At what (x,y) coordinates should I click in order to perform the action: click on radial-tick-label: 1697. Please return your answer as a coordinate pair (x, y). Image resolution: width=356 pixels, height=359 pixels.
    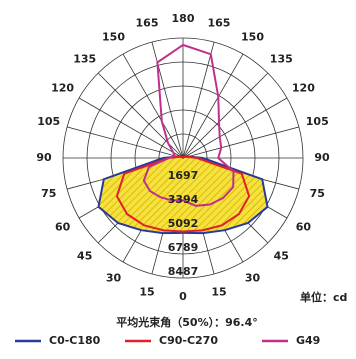
    Looking at the image, I should click on (183, 175).